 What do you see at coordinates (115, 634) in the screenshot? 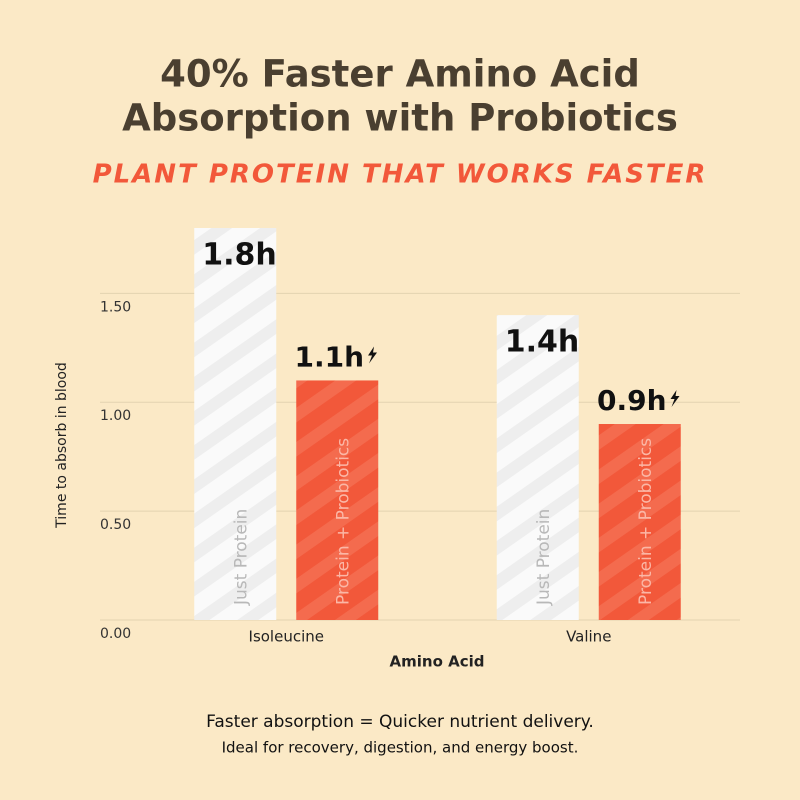
I see `y-tick-label: 0.00` at bounding box center [115, 634].